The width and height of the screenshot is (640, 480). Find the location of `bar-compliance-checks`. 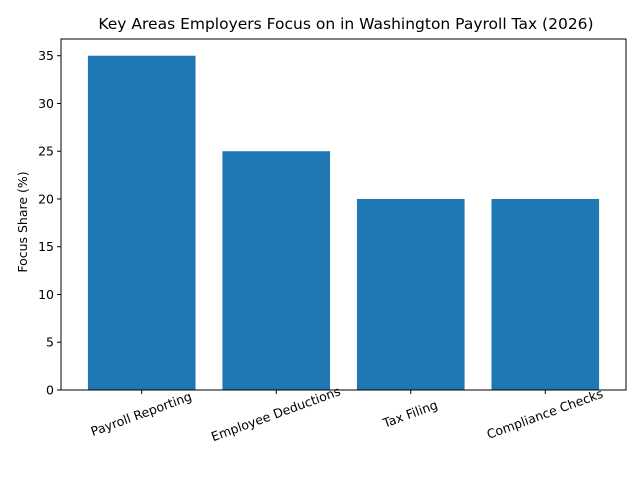

bar-compliance-checks is located at coordinates (545, 294).